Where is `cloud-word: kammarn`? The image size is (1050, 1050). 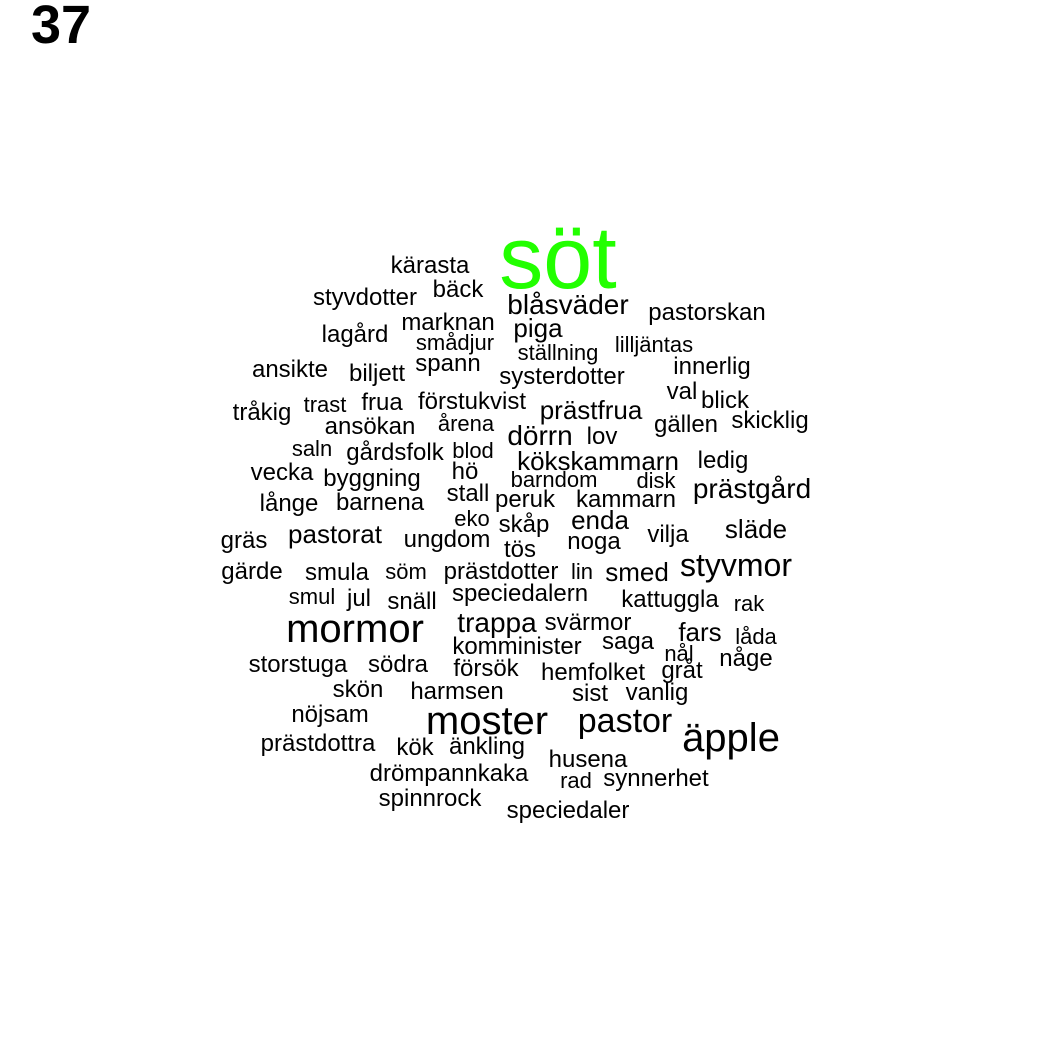
cloud-word: kammarn is located at coordinates (626, 499).